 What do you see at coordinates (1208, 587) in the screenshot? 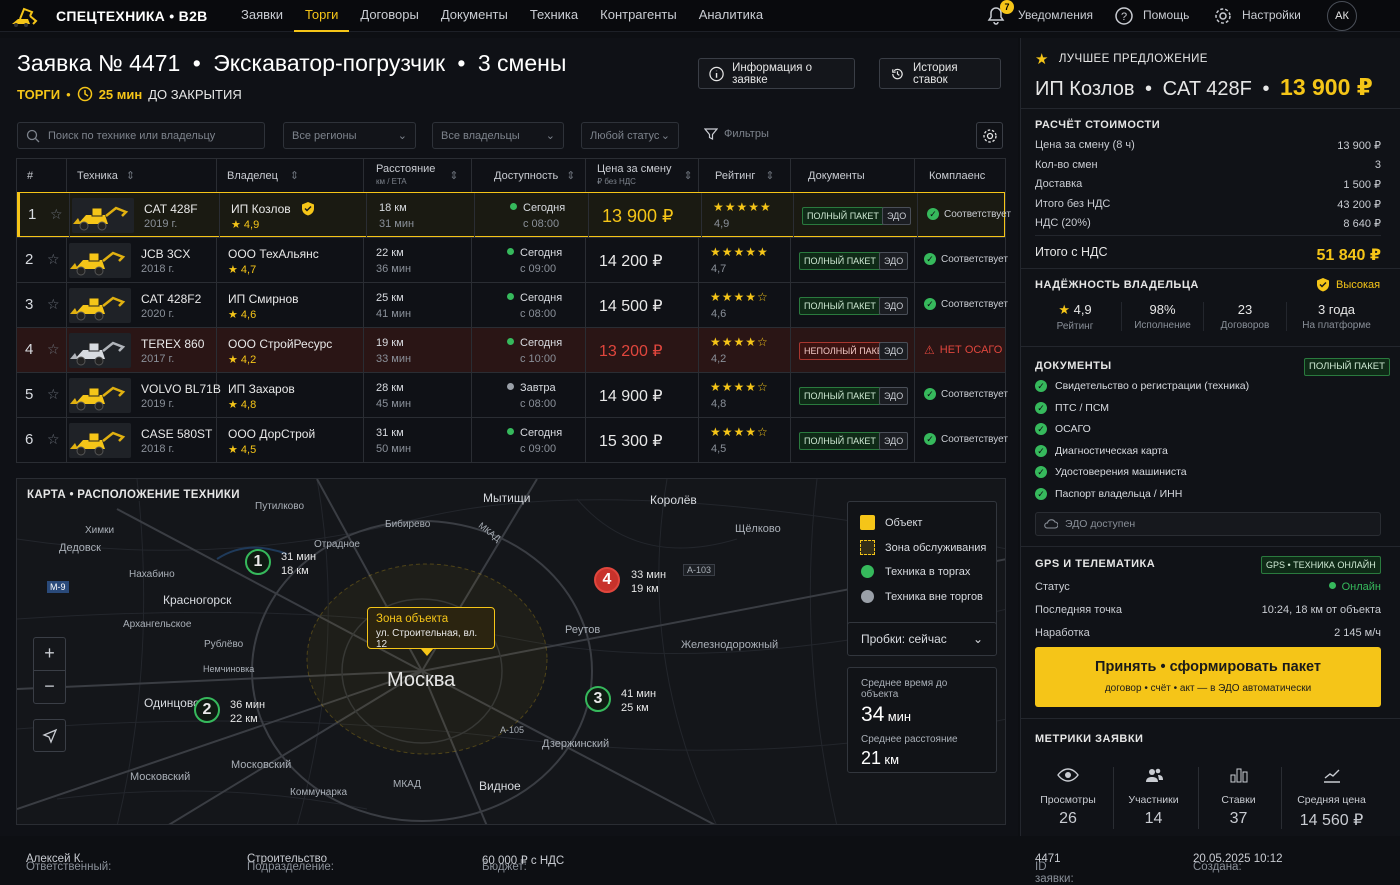
I see `gps-status-row: Статус Онлайн` at bounding box center [1208, 587].